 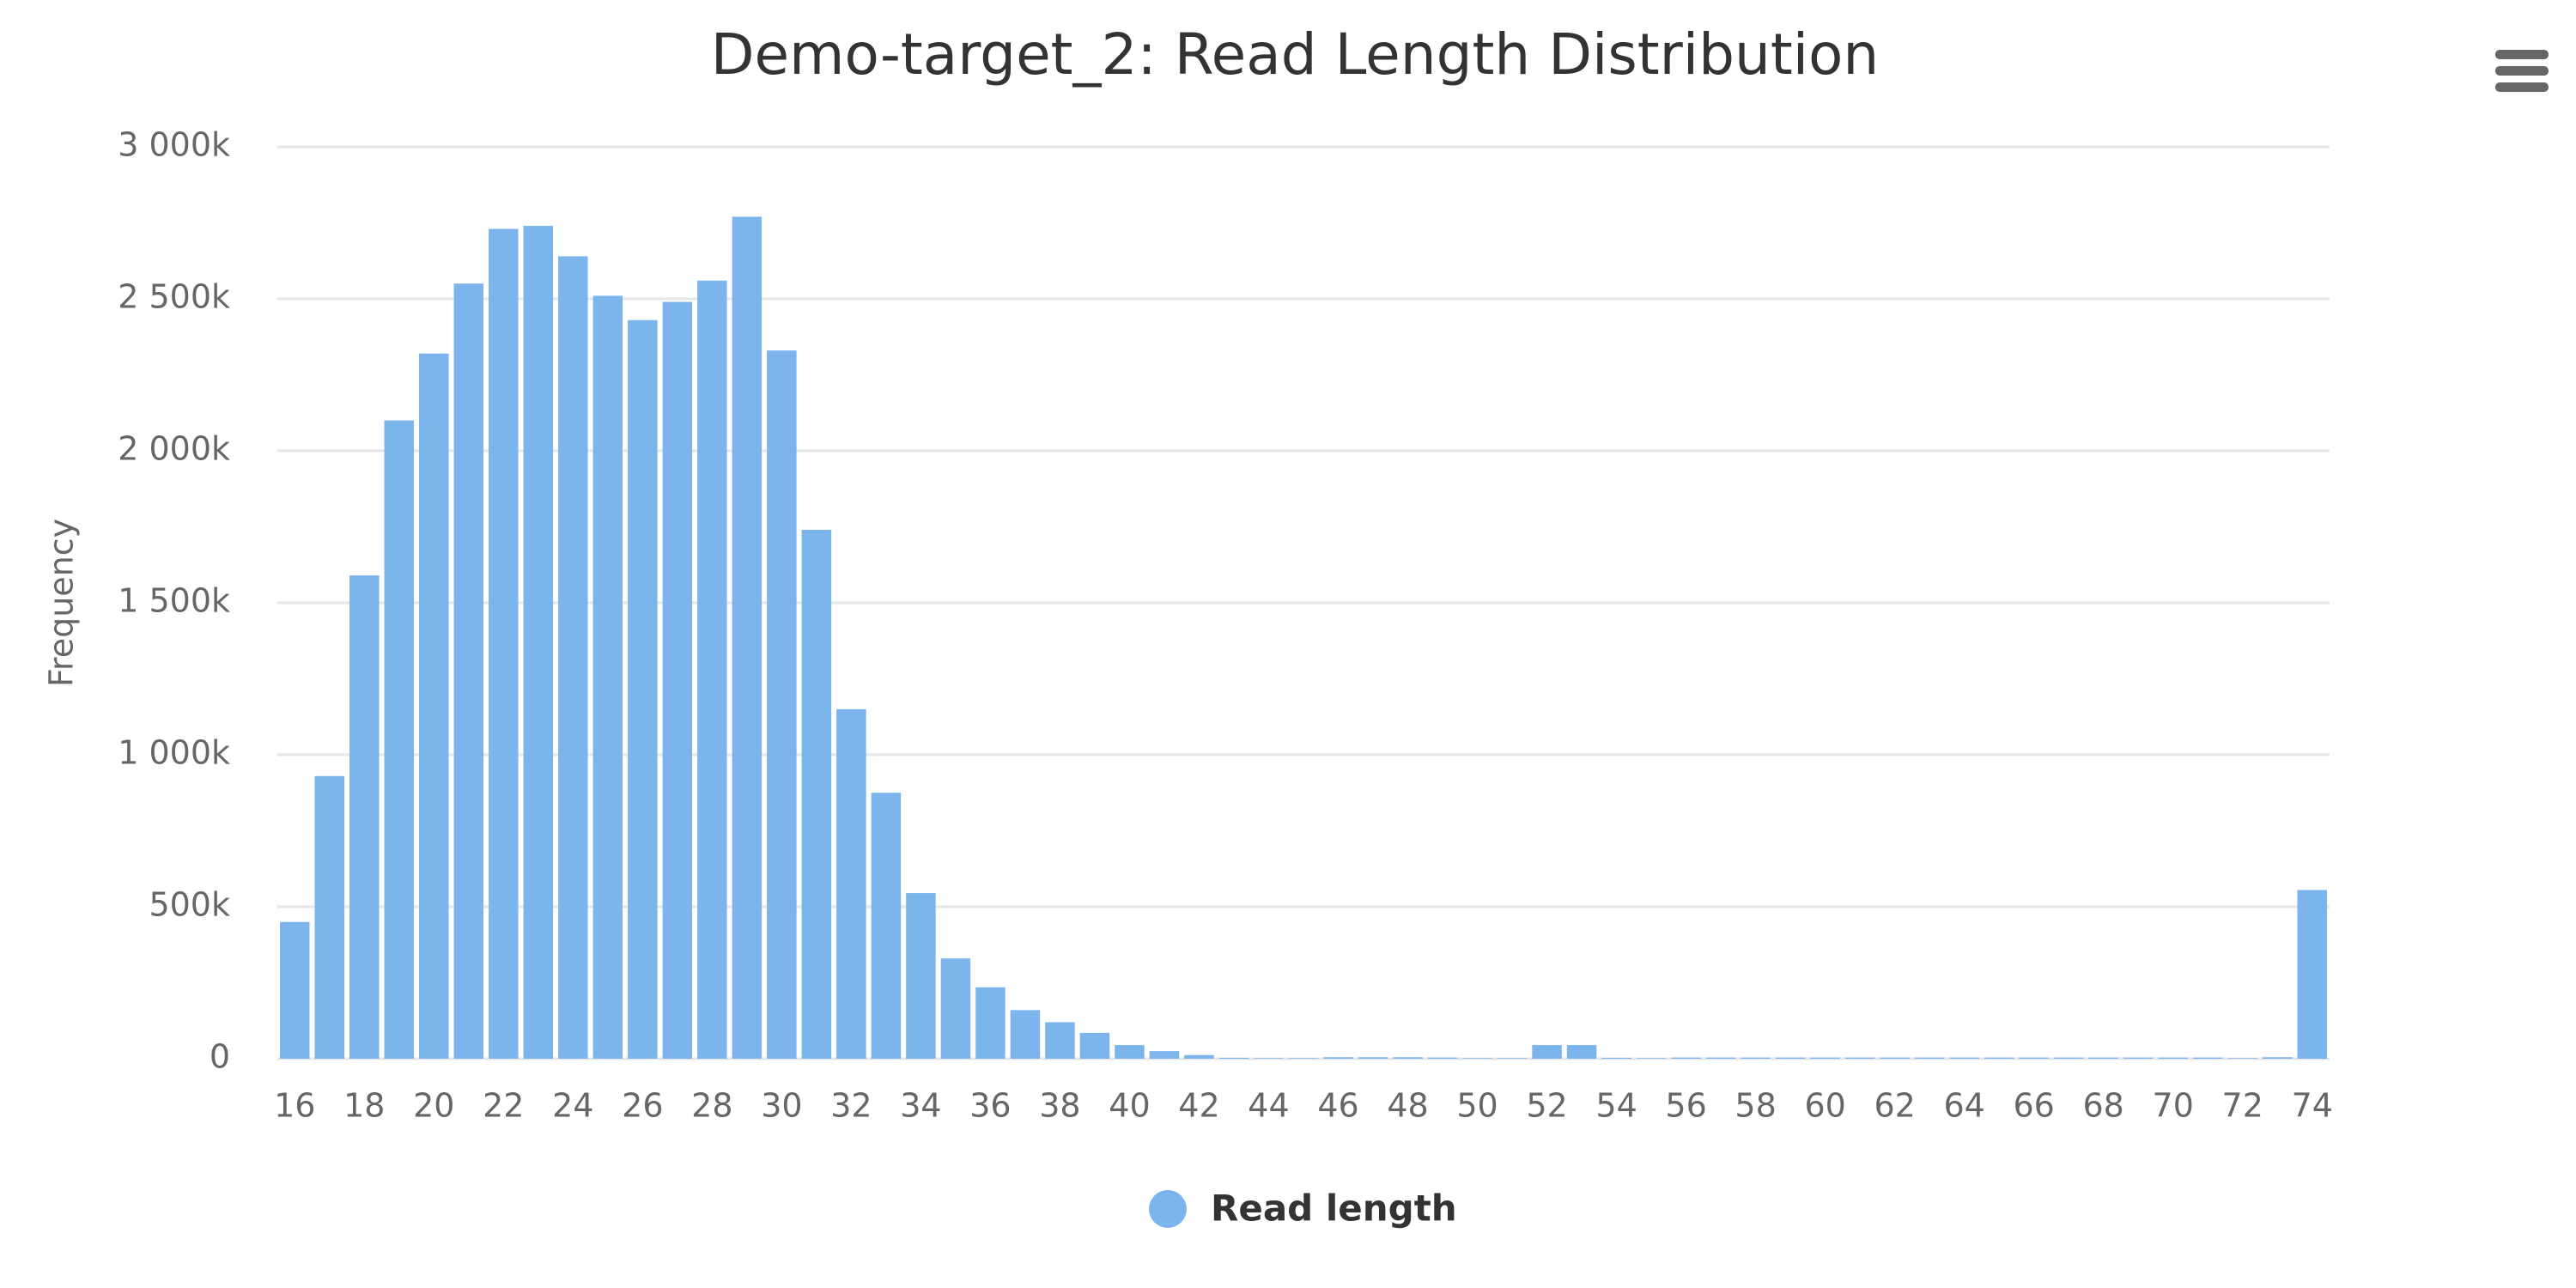 What do you see at coordinates (1334, 1209) in the screenshot?
I see `legend-label: Read length` at bounding box center [1334, 1209].